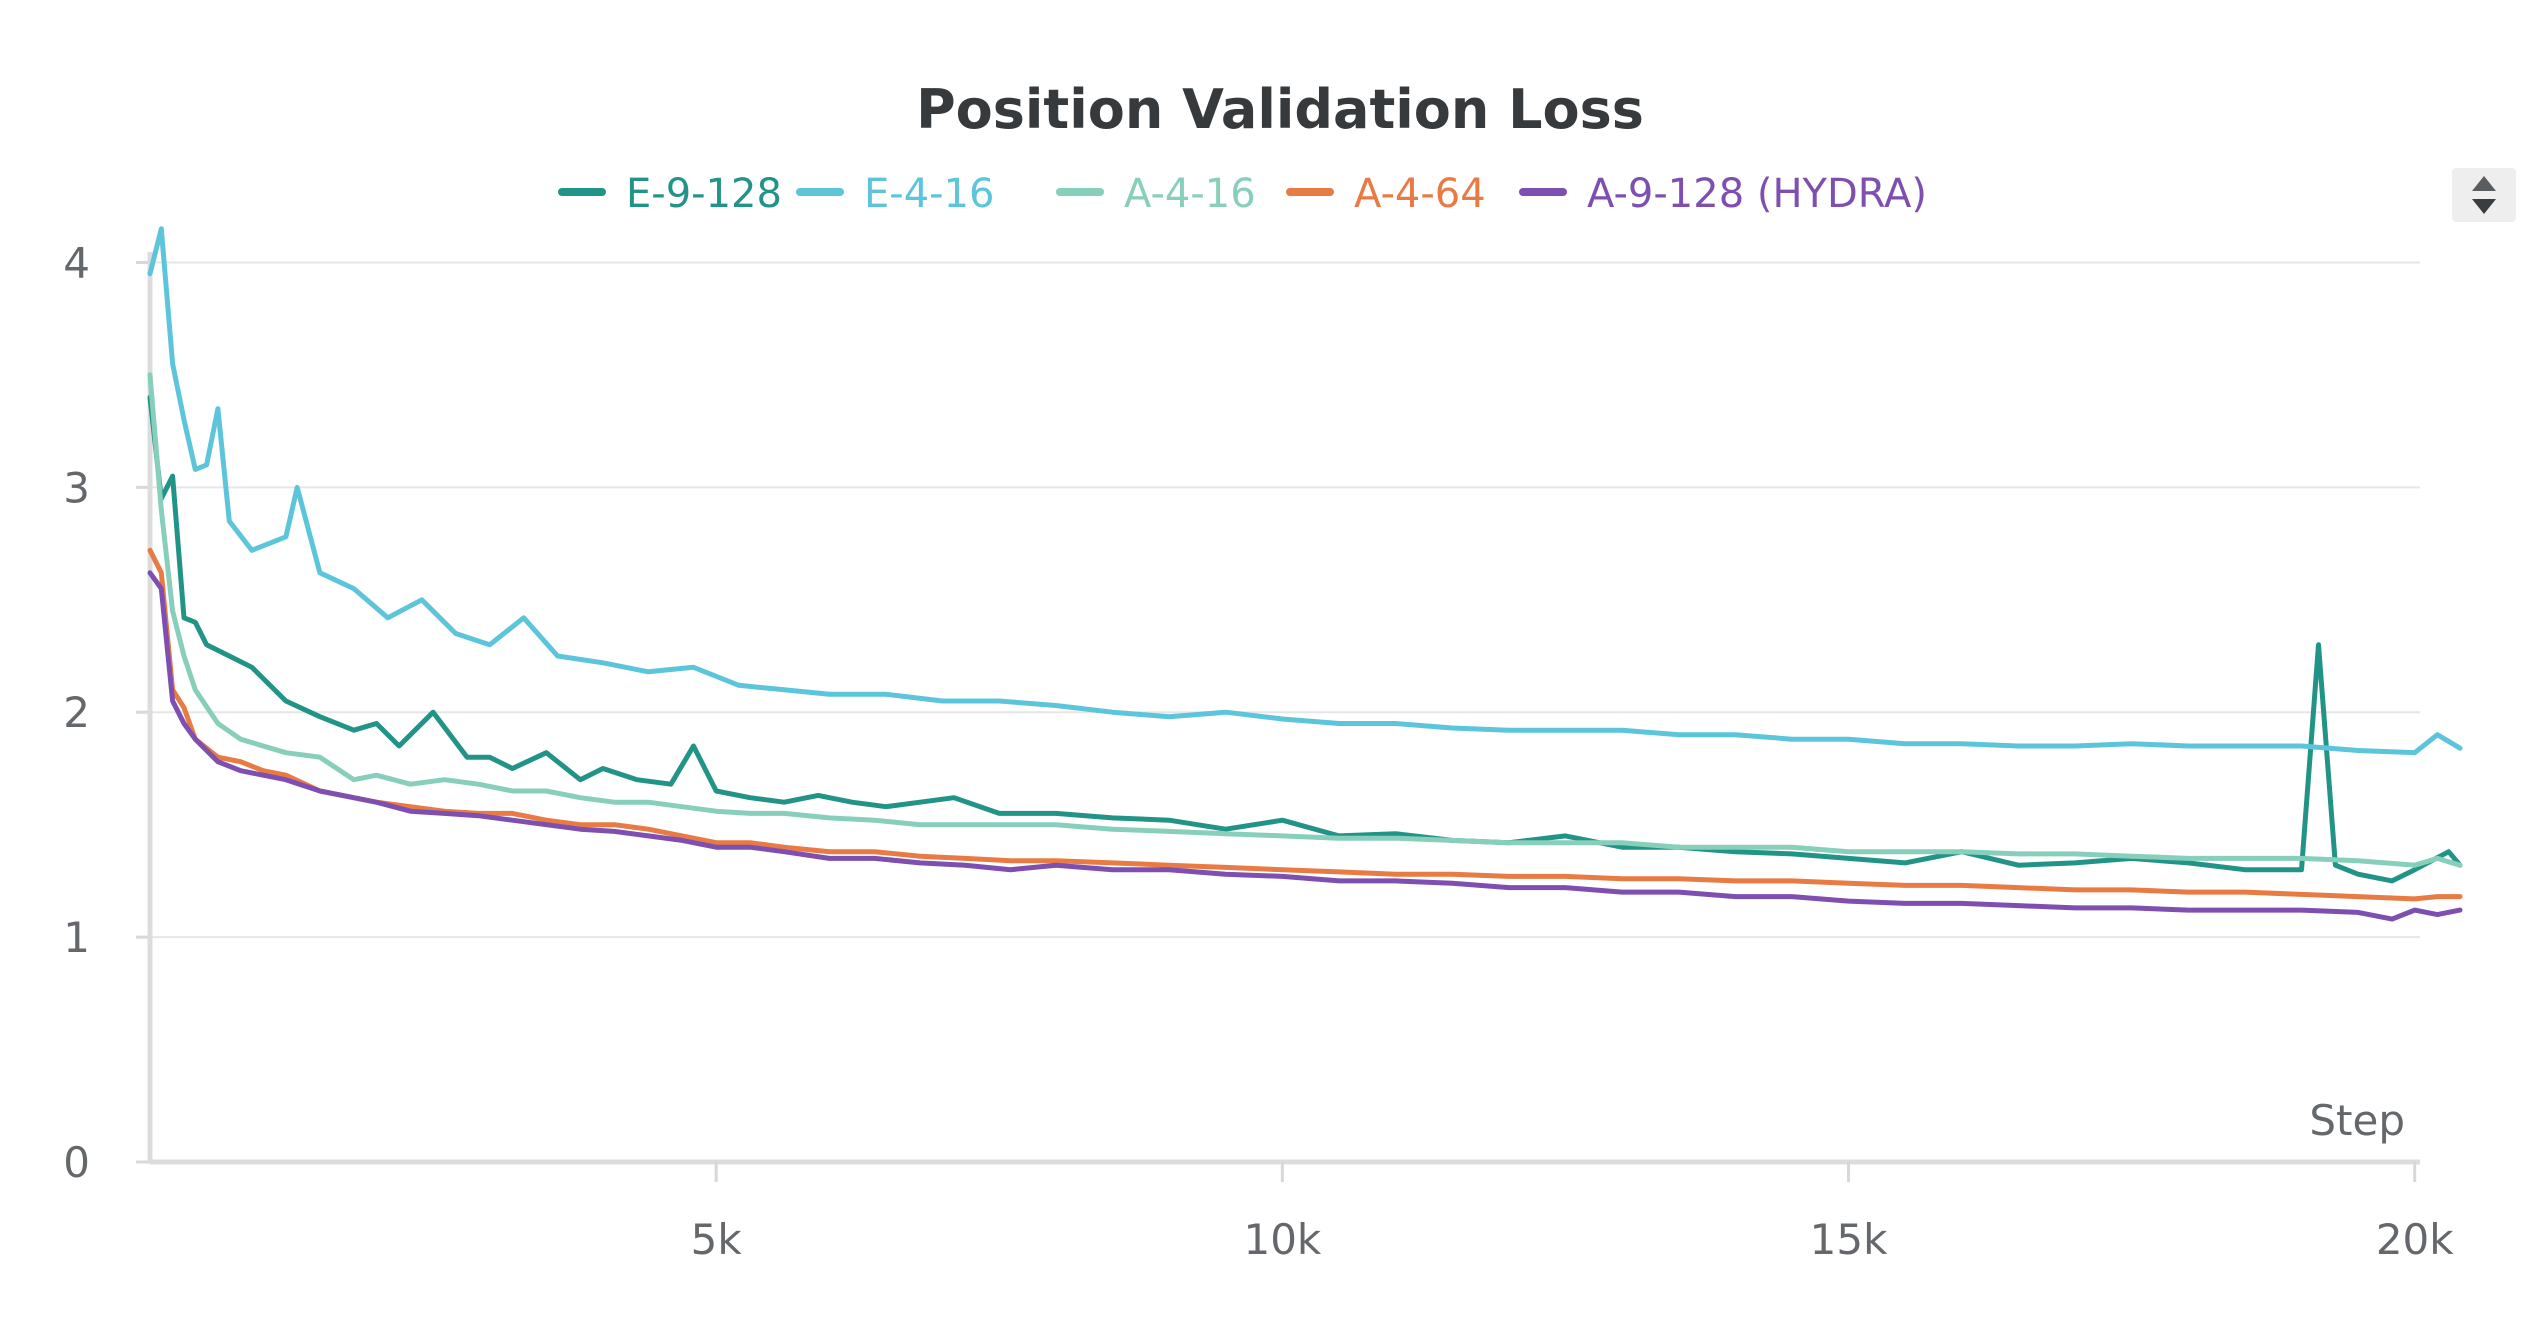 This screenshot has width=2528, height=1328. What do you see at coordinates (2484, 206) in the screenshot?
I see `triangle-down-icon` at bounding box center [2484, 206].